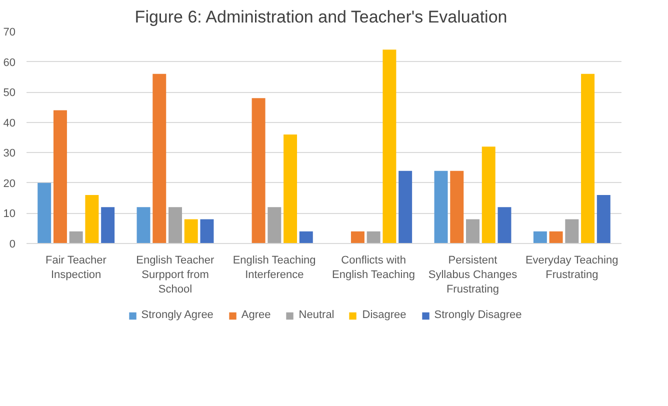 The height and width of the screenshot is (406, 668). Describe the element at coordinates (9, 154) in the screenshot. I see `y-tick-label: 30` at that location.